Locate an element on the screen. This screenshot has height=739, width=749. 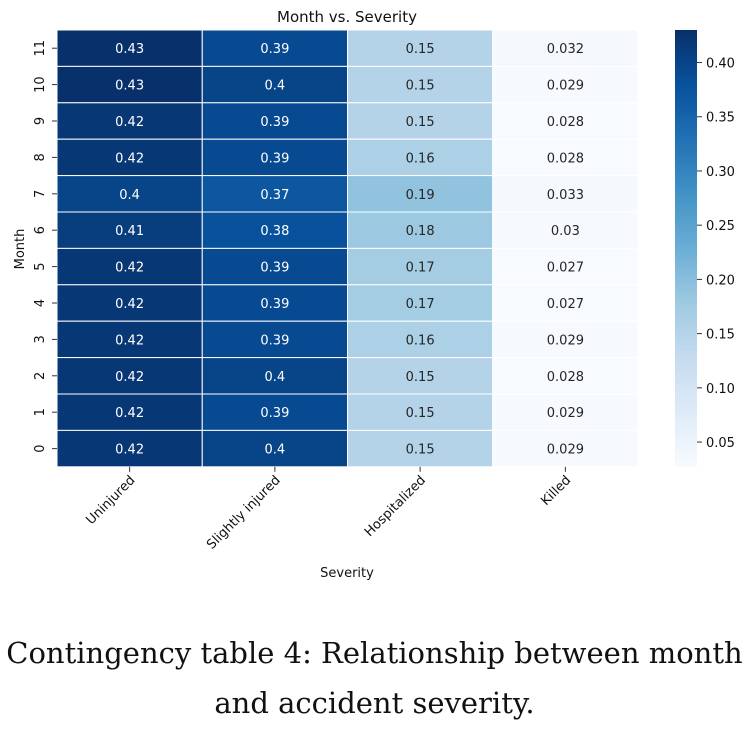
cell-value-label: 0.41 is located at coordinates (129, 231).